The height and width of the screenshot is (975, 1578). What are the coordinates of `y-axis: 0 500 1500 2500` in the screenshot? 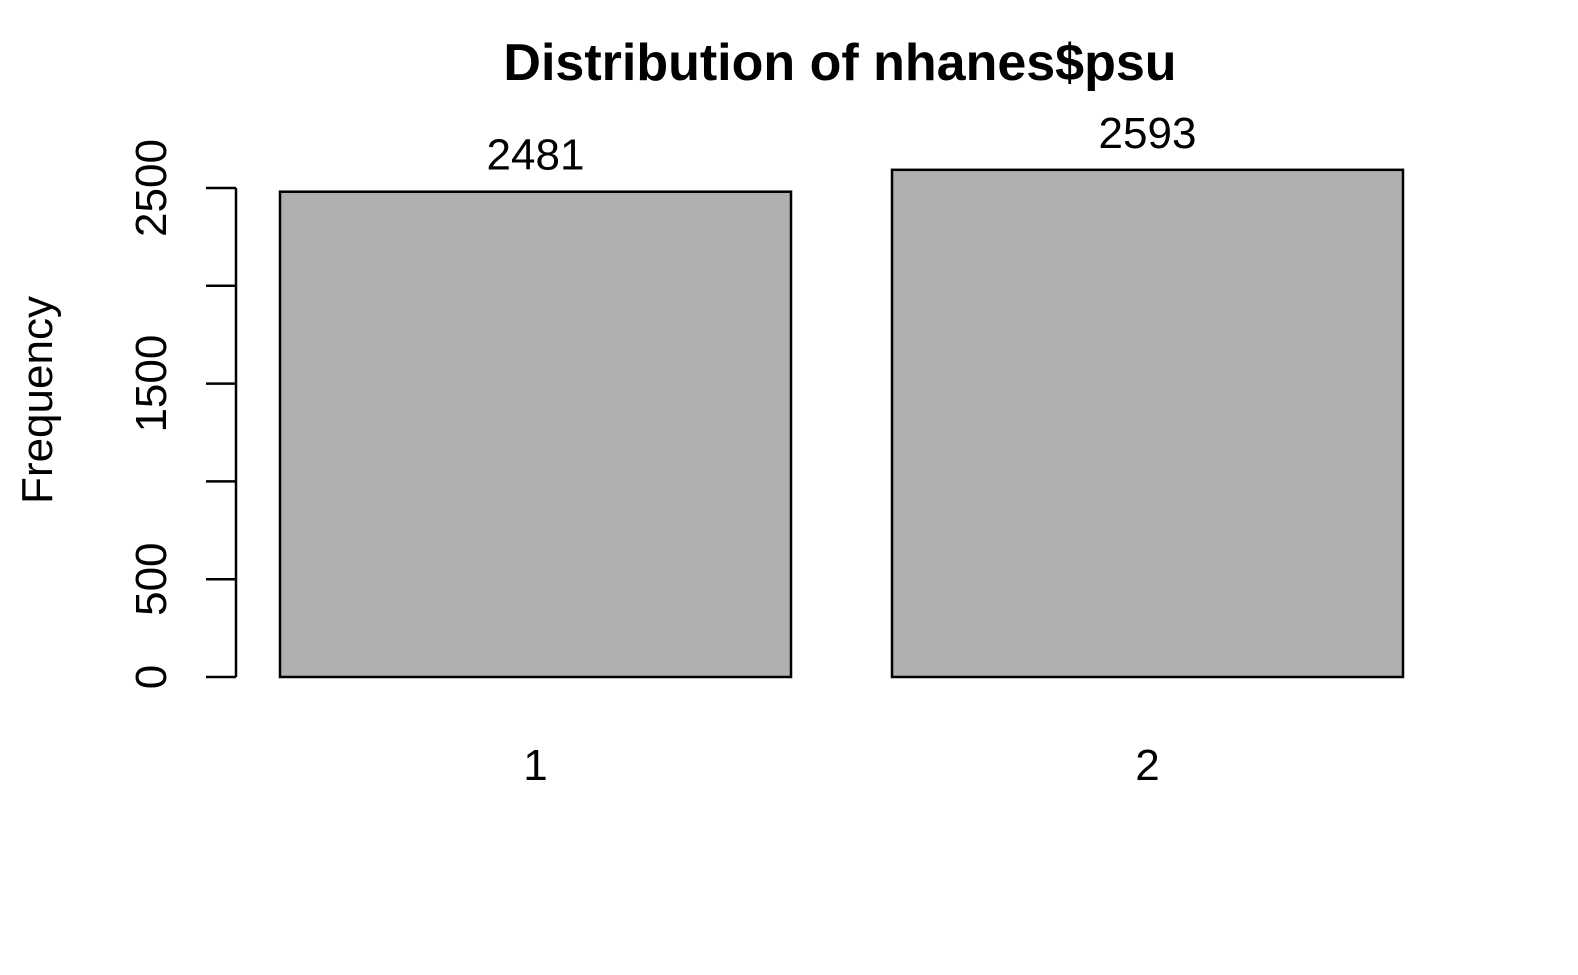 It's located at (182, 414).